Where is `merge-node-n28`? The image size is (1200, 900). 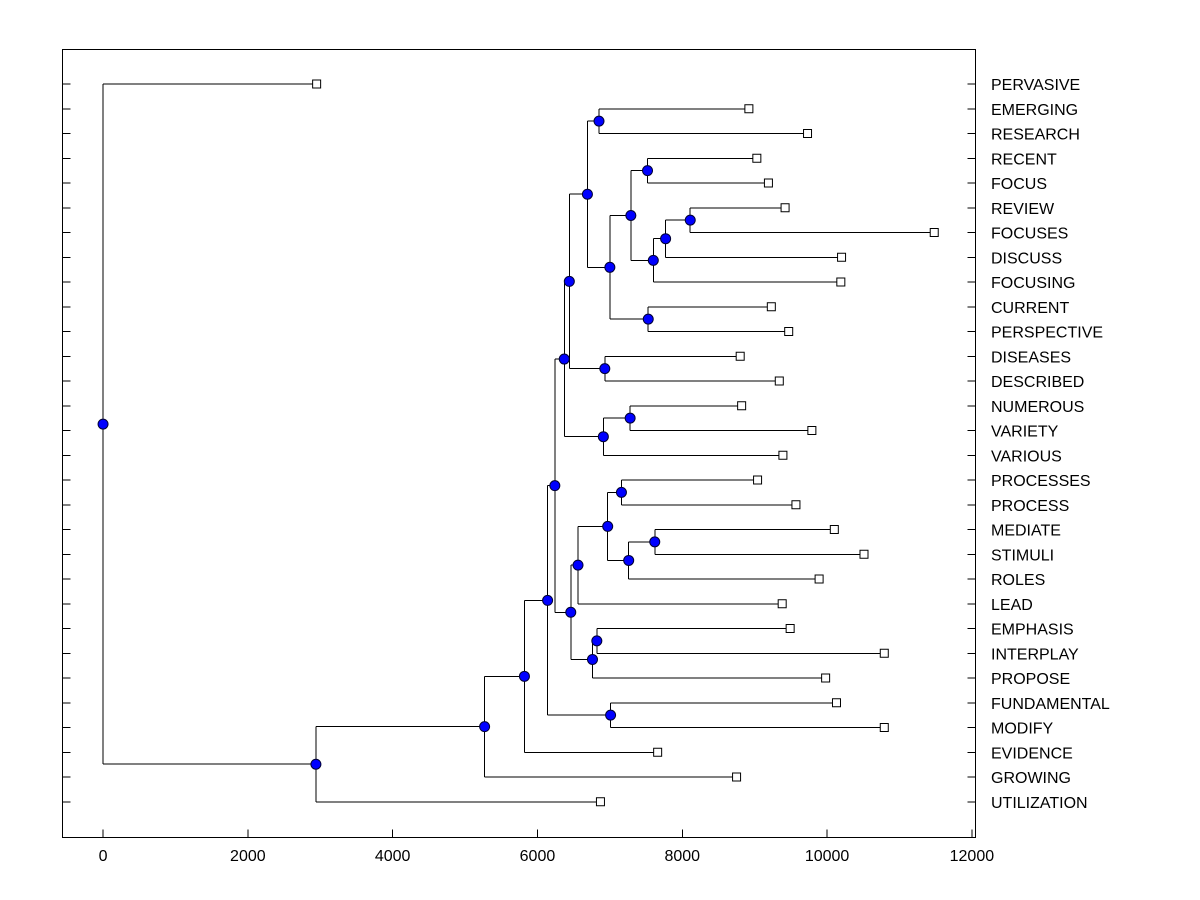
merge-node-n28 is located at coordinates (316, 764).